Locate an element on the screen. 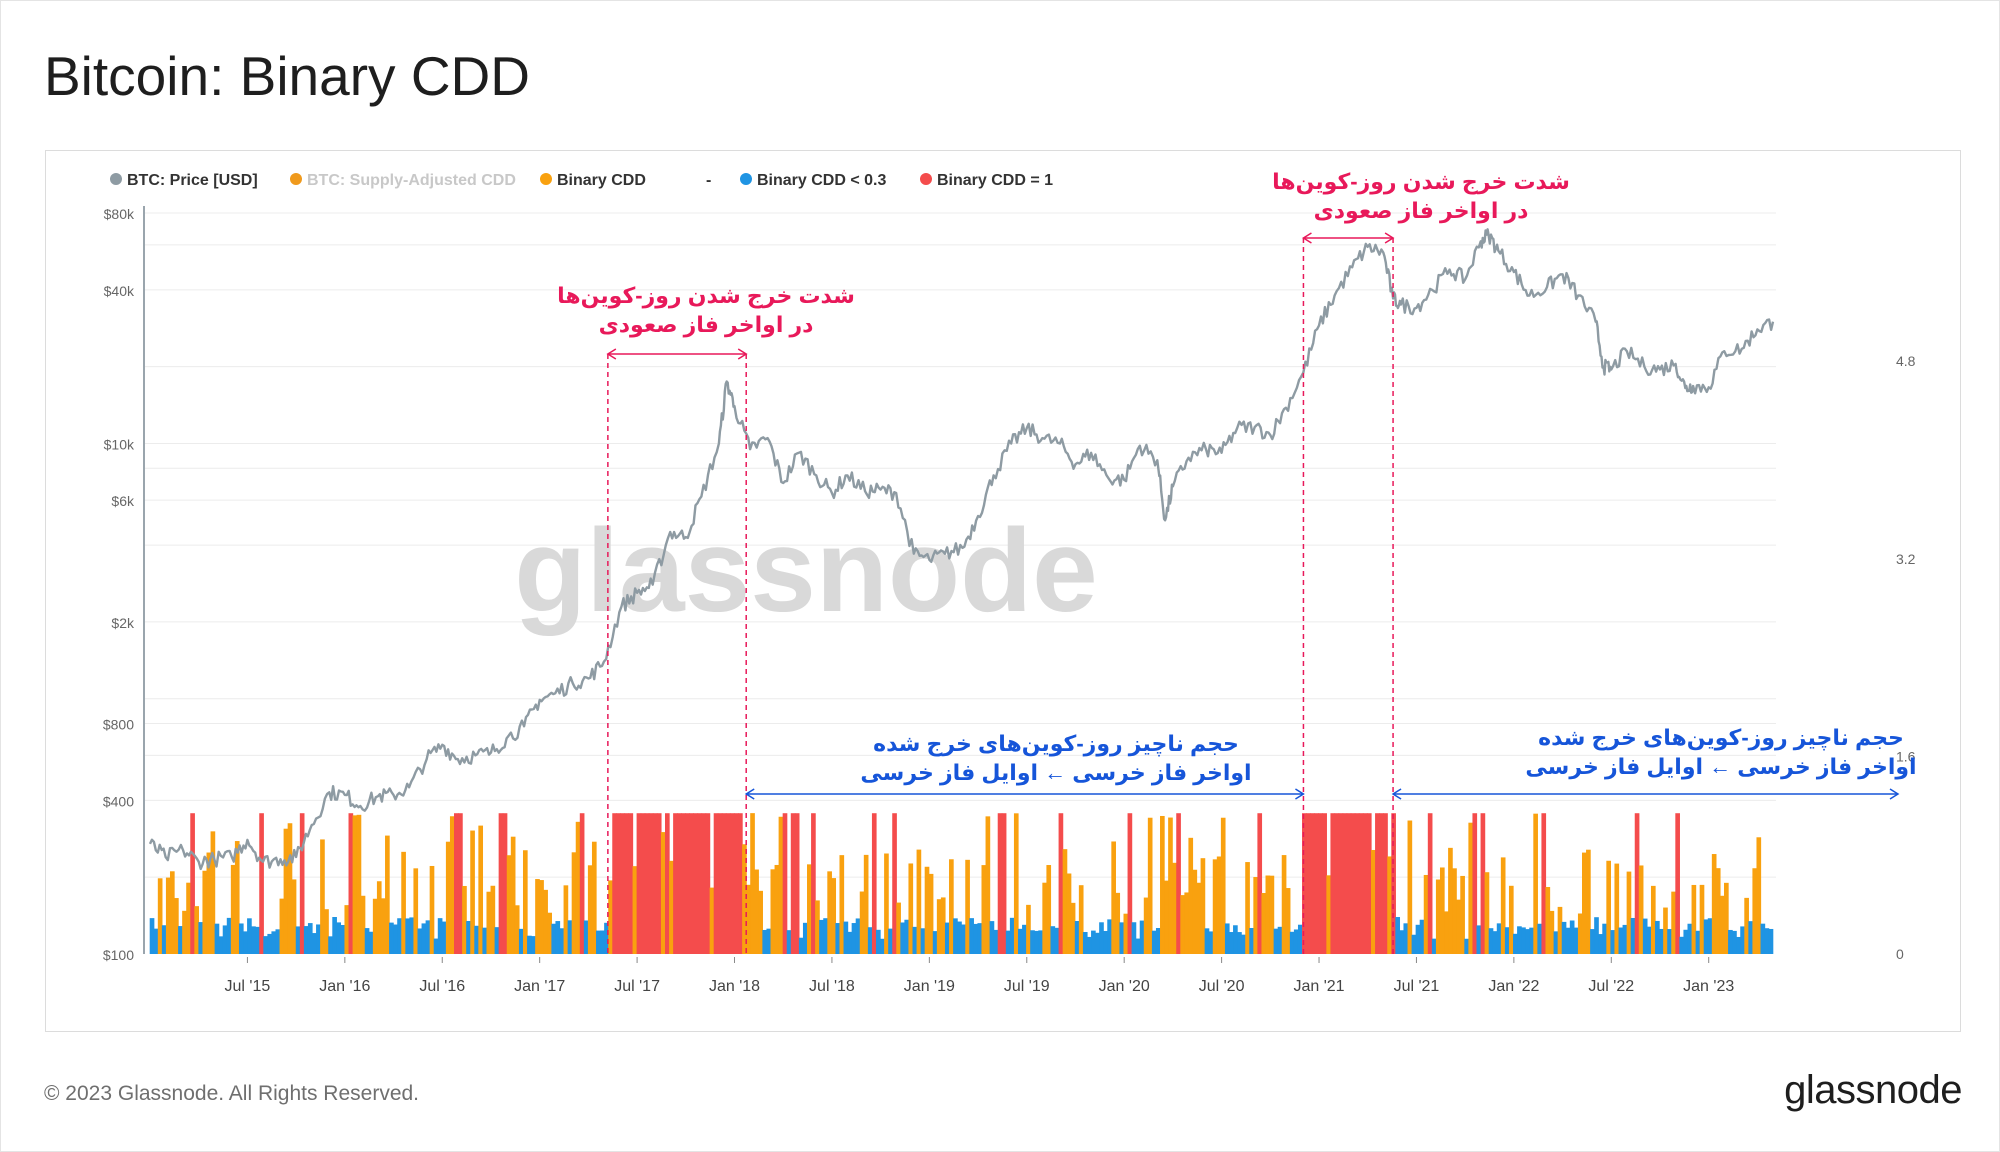 The height and width of the screenshot is (1152, 2000). legend-item: Binary CDD is located at coordinates (601, 180).